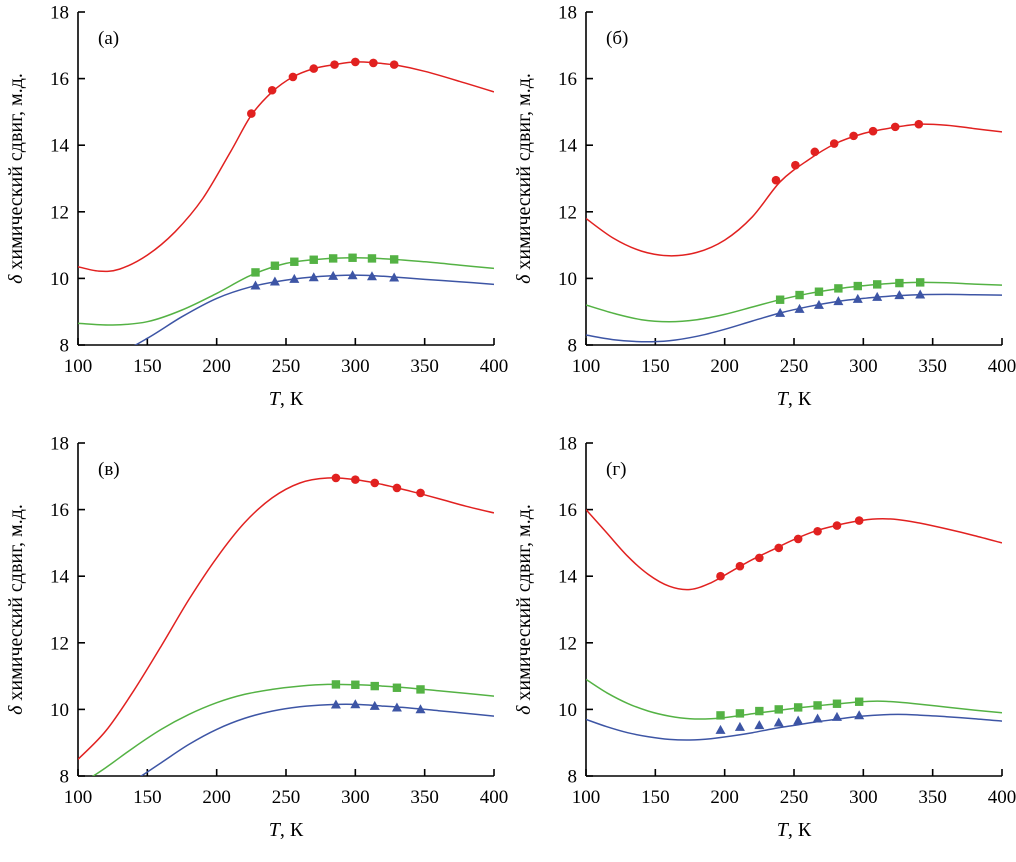  I want to click on panel-label: (а), so click(108, 38).